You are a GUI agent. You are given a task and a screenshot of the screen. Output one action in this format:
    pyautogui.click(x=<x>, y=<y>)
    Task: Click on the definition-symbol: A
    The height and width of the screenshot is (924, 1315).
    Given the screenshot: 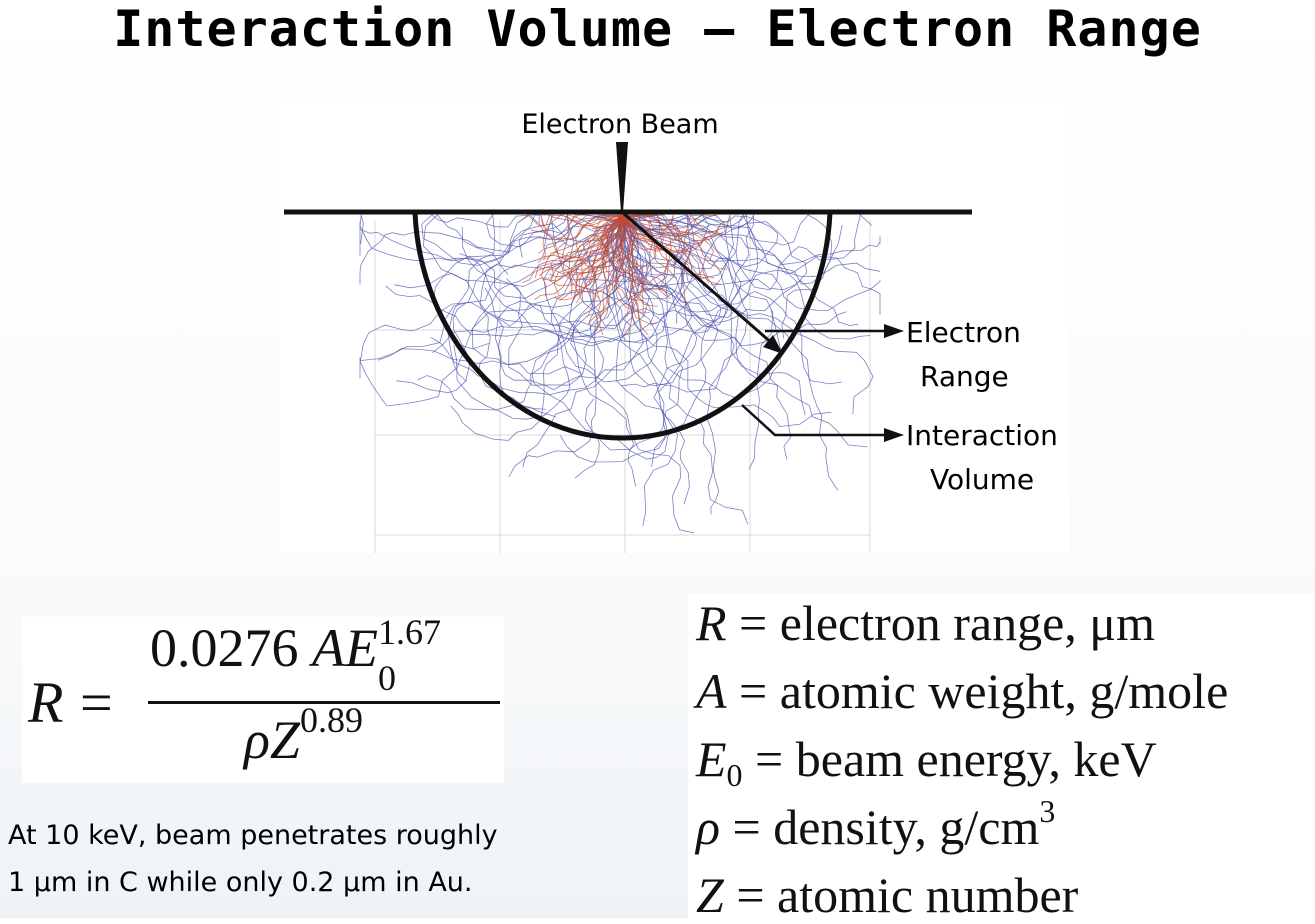 What is the action you would take?
    pyautogui.click(x=711, y=691)
    